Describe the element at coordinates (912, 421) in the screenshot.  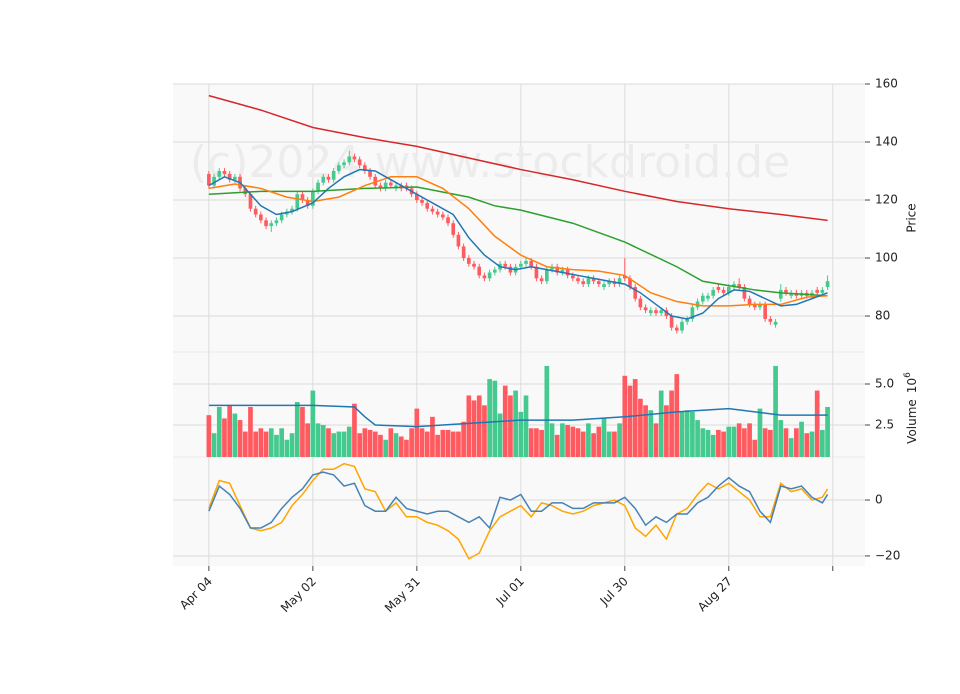
I see `y-axis-label-text: Volume` at that location.